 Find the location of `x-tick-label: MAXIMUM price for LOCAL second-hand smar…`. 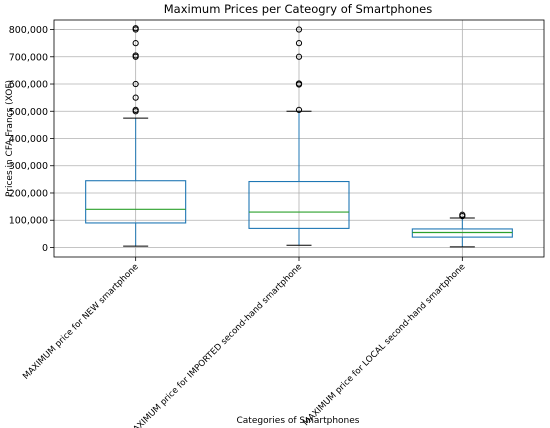

x-tick-label: MAXIMUM price for LOCAL second-hand smar… is located at coordinates (384, 345).